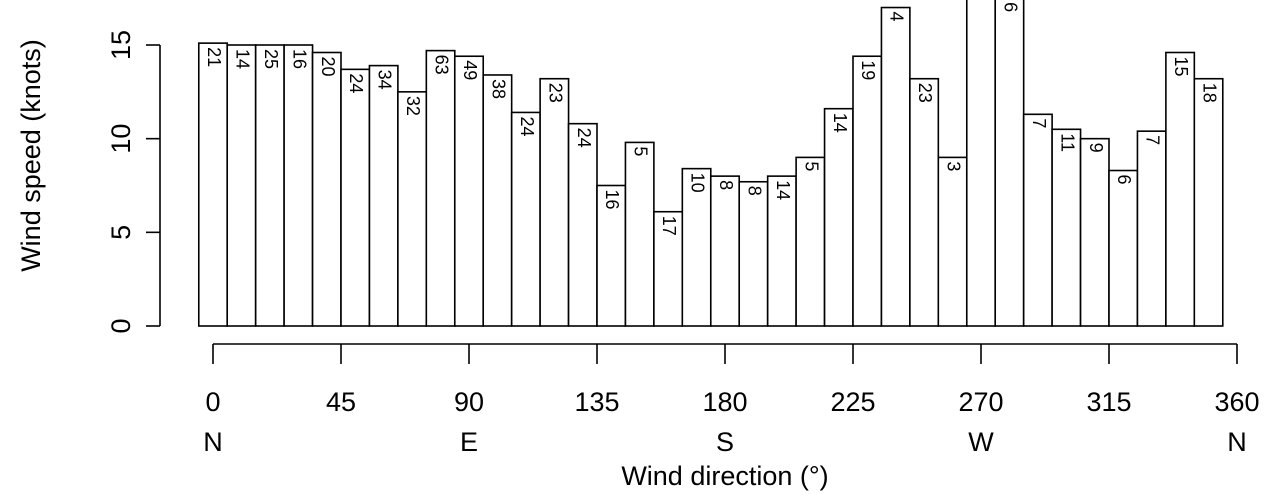 Image resolution: width=1278 pixels, height=495 pixels. I want to click on bar-count-label: 9, so click(1096, 148).